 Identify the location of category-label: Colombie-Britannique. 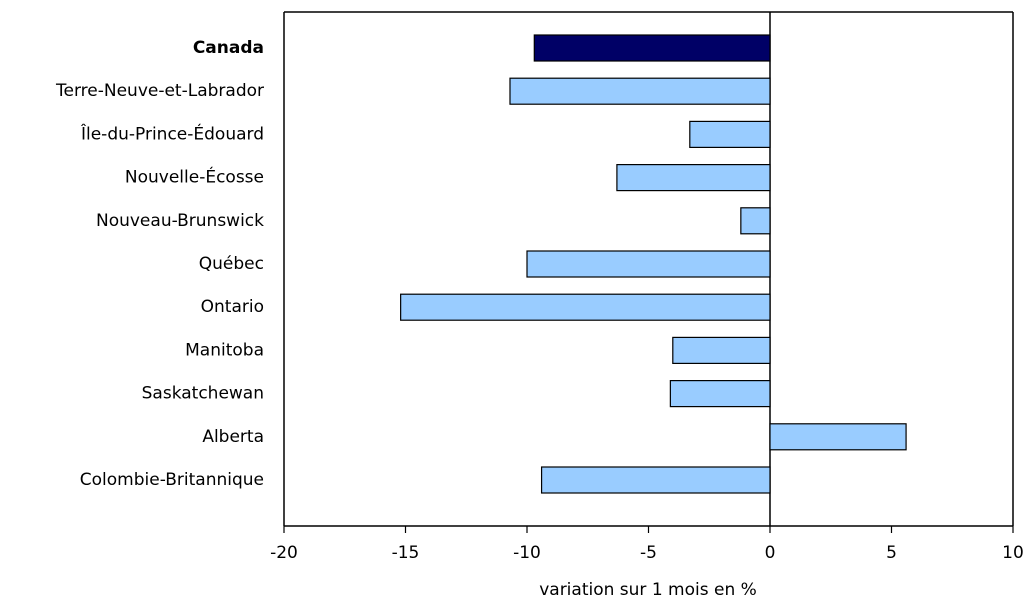
(172, 480).